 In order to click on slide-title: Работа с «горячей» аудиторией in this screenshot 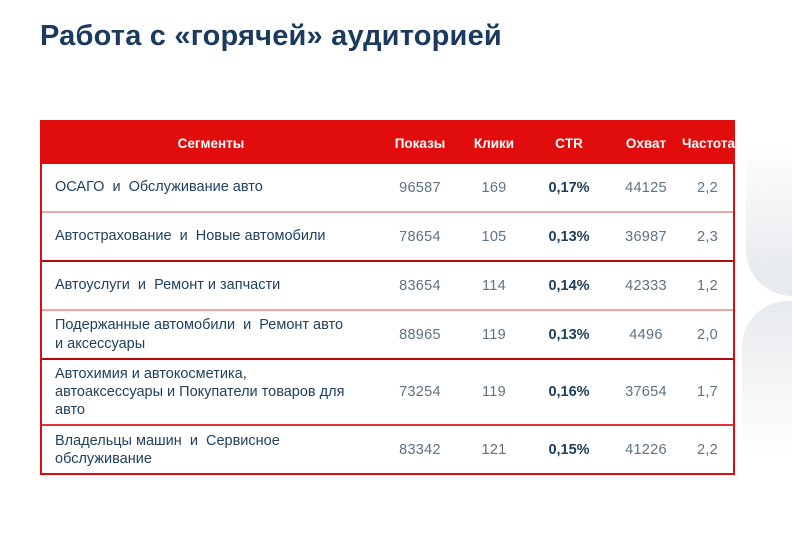, I will do `click(271, 36)`.